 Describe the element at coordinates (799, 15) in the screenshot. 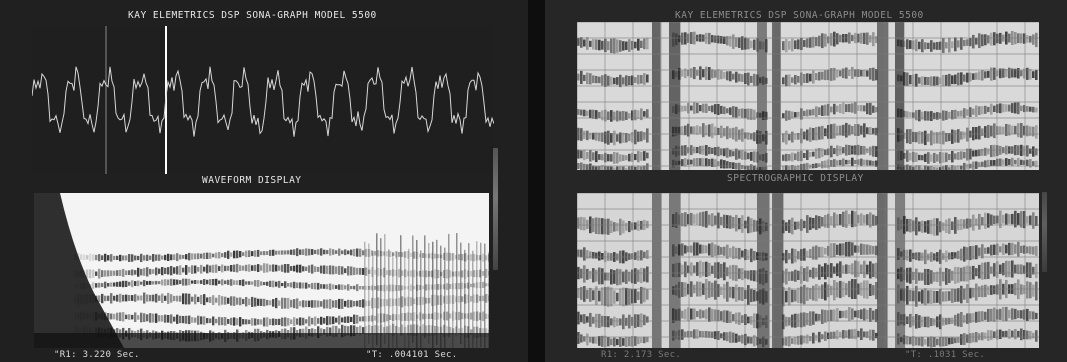

I see `right-screen-title: KAY ELEMETRICS DSP SONA-GRAPH MODEL 5500` at that location.